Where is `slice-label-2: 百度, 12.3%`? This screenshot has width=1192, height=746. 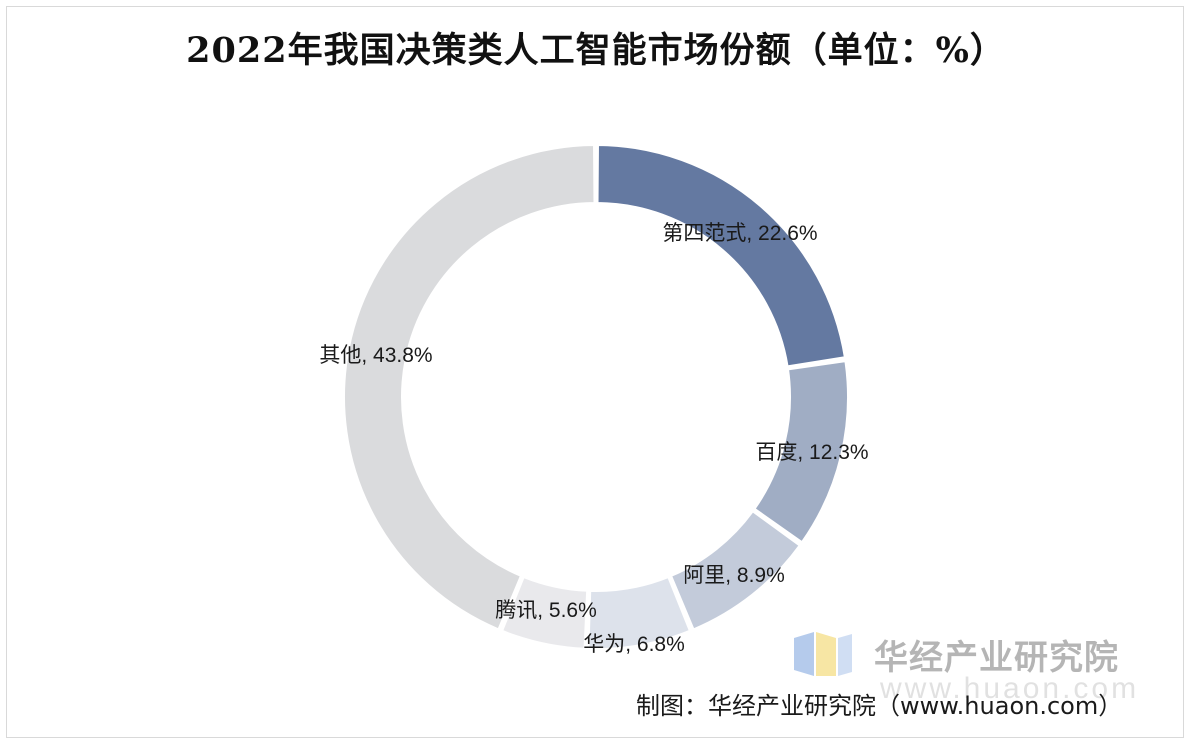
slice-label-2: 百度, 12.3% is located at coordinates (811, 452).